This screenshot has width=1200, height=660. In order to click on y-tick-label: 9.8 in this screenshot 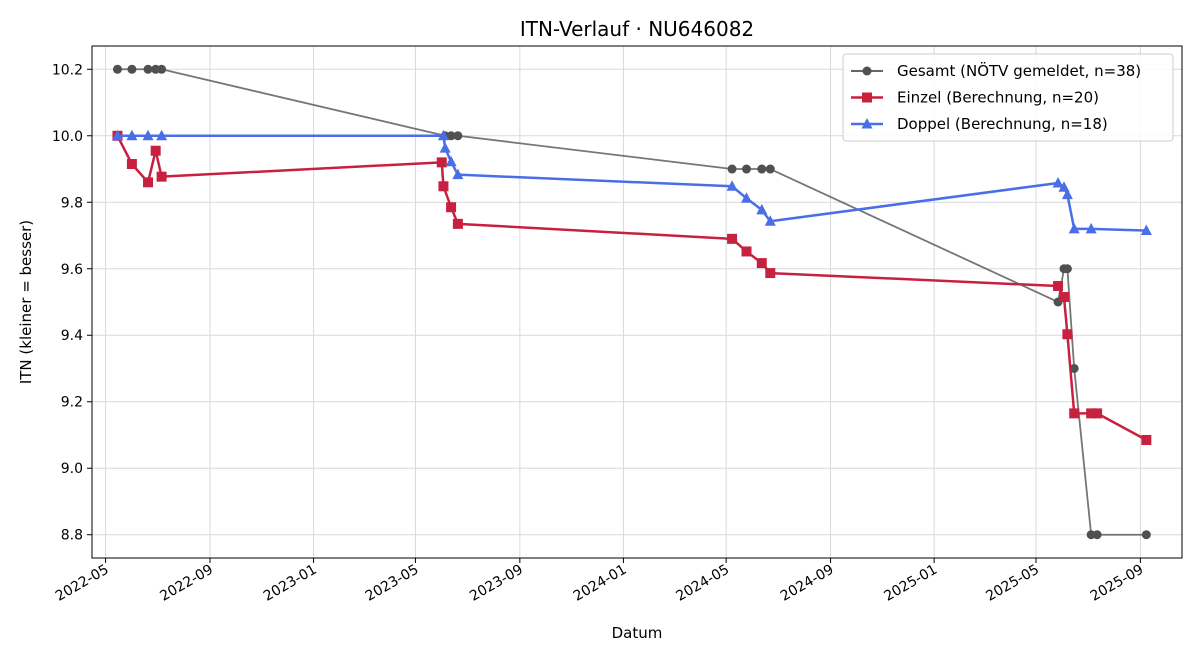, I will do `click(72, 203)`.